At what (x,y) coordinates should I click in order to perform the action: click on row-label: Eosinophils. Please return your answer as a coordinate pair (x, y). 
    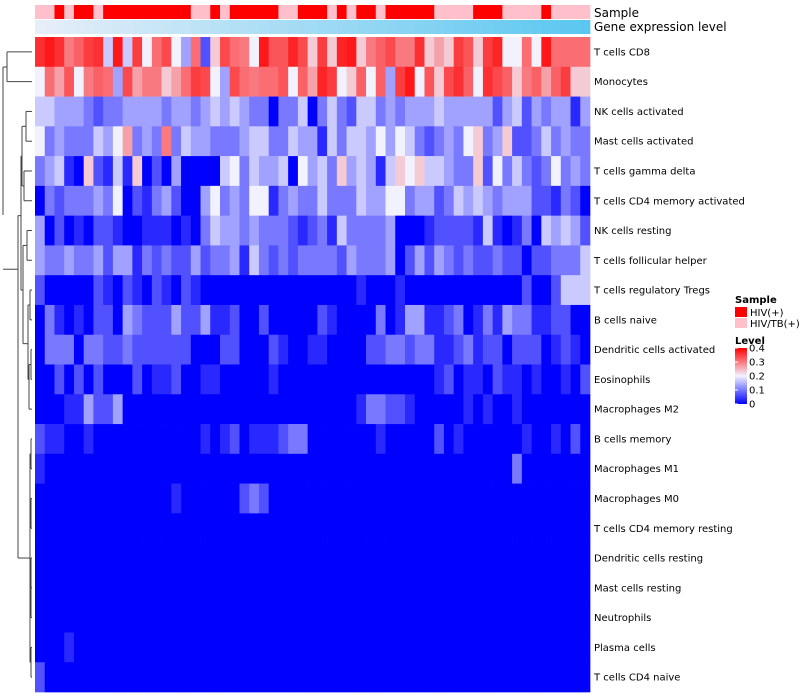
    Looking at the image, I should click on (622, 380).